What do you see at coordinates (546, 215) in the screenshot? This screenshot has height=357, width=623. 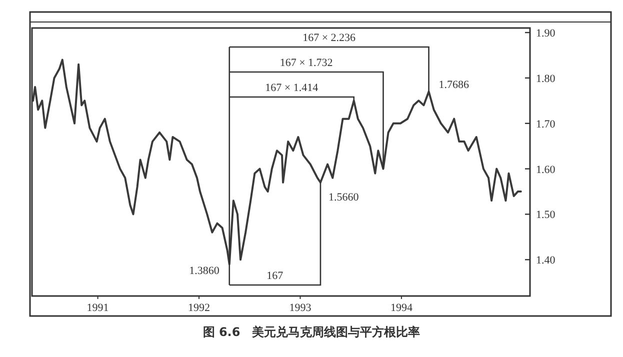 I see `y-tick-label: 1.50` at bounding box center [546, 215].